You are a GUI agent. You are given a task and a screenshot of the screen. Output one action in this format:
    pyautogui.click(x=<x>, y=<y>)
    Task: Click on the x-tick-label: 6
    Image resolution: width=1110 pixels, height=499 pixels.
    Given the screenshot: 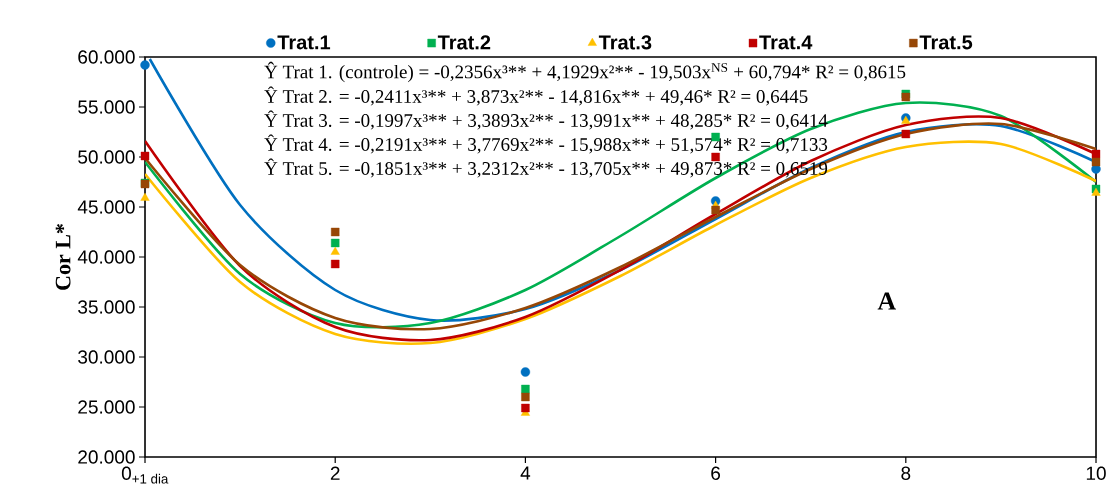 What is the action you would take?
    pyautogui.click(x=716, y=473)
    